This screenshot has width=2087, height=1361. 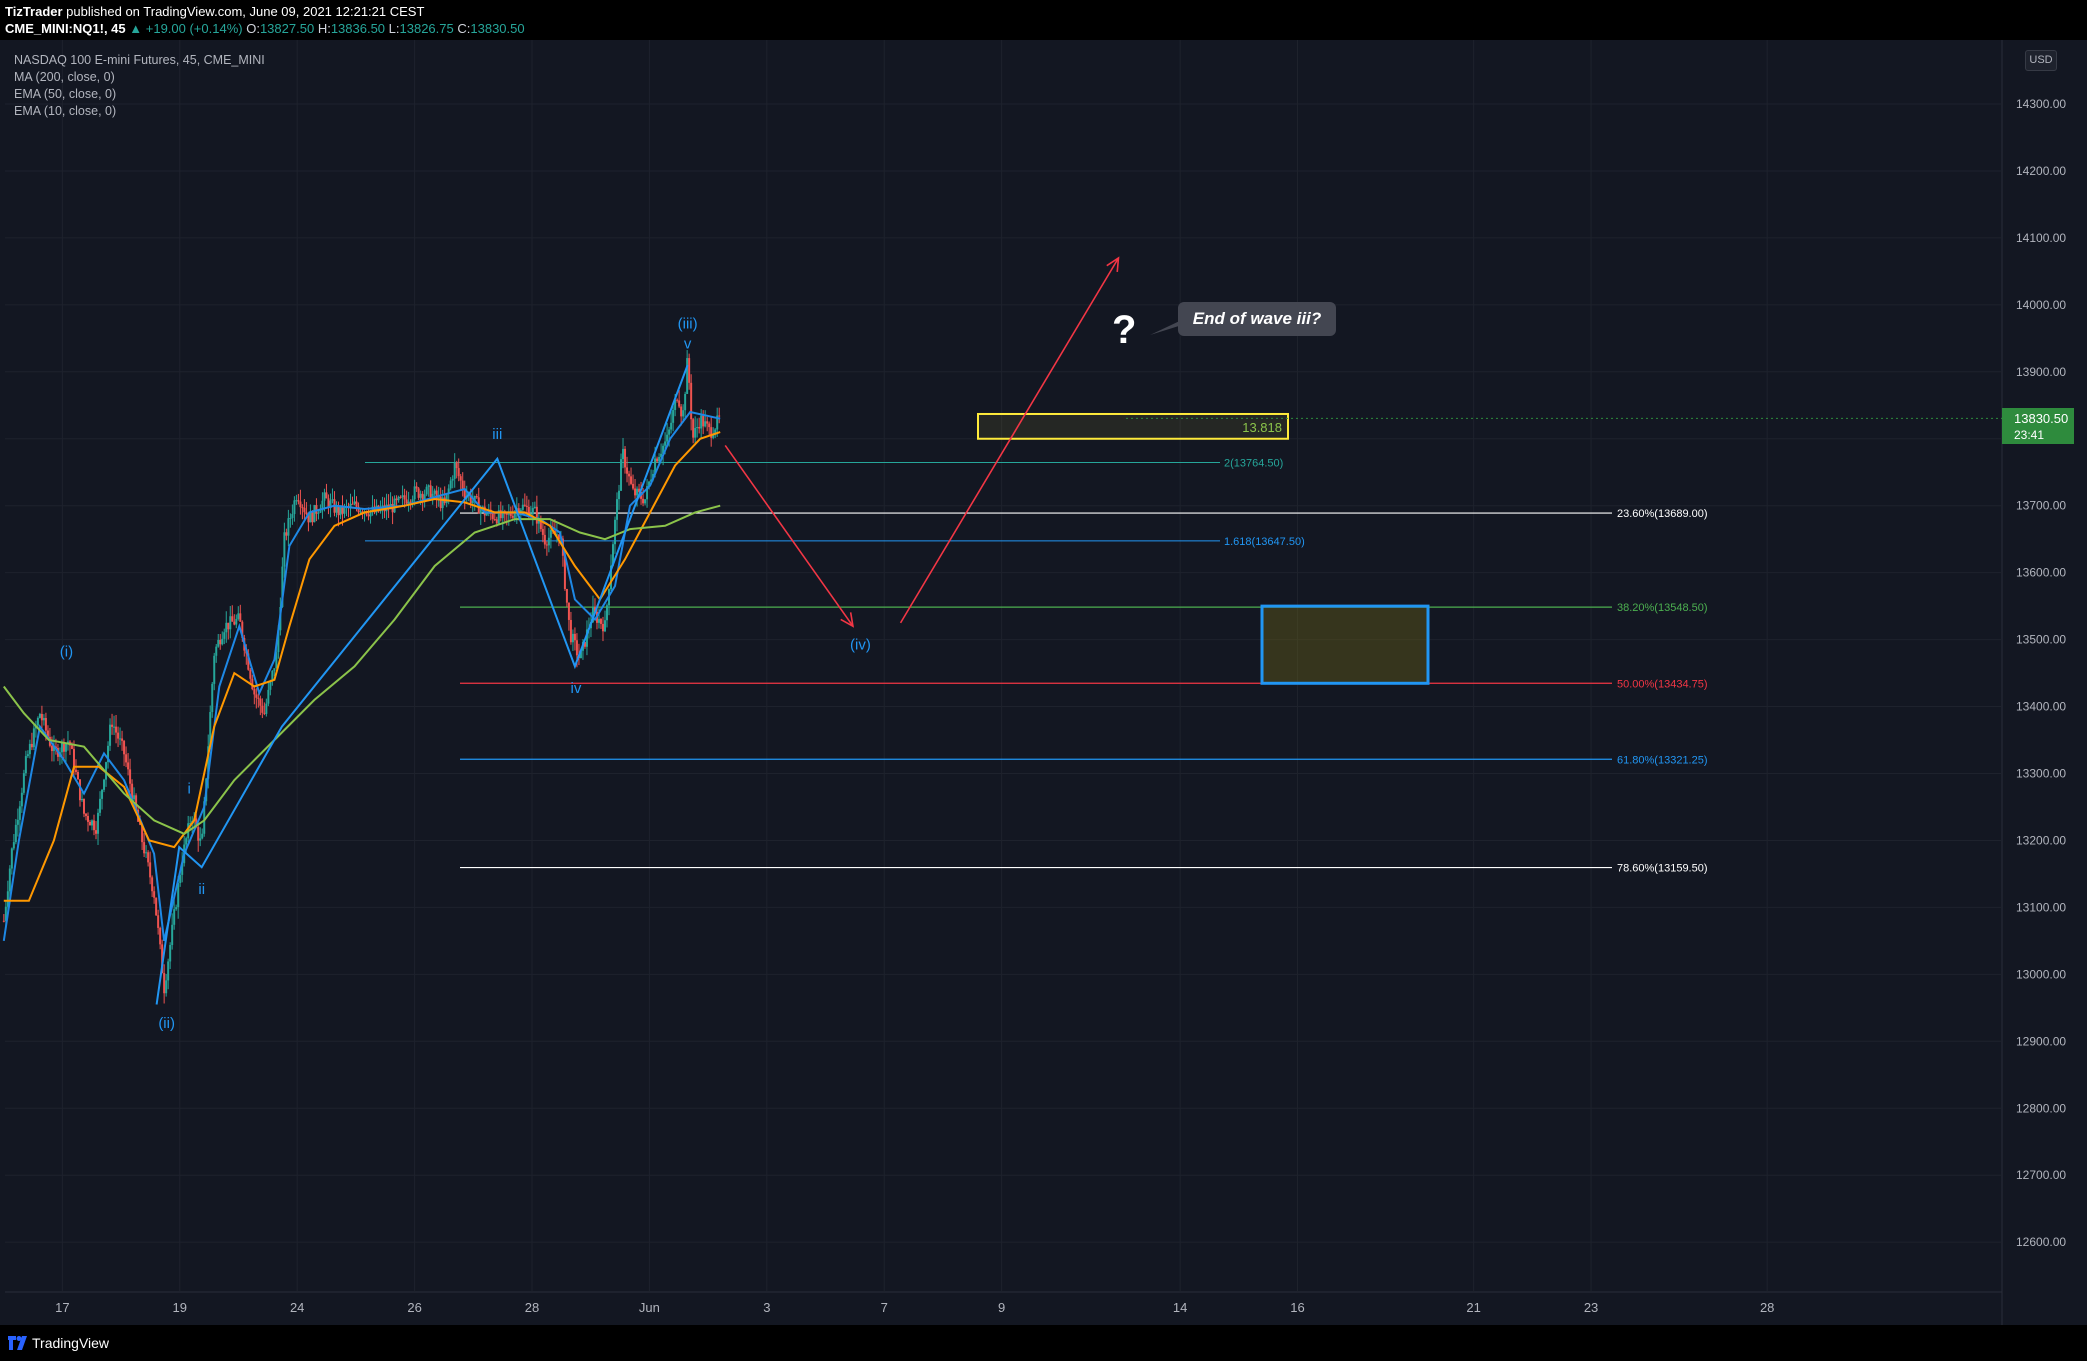 I want to click on callout-annotation: End of wave iii?, so click(x=1257, y=319).